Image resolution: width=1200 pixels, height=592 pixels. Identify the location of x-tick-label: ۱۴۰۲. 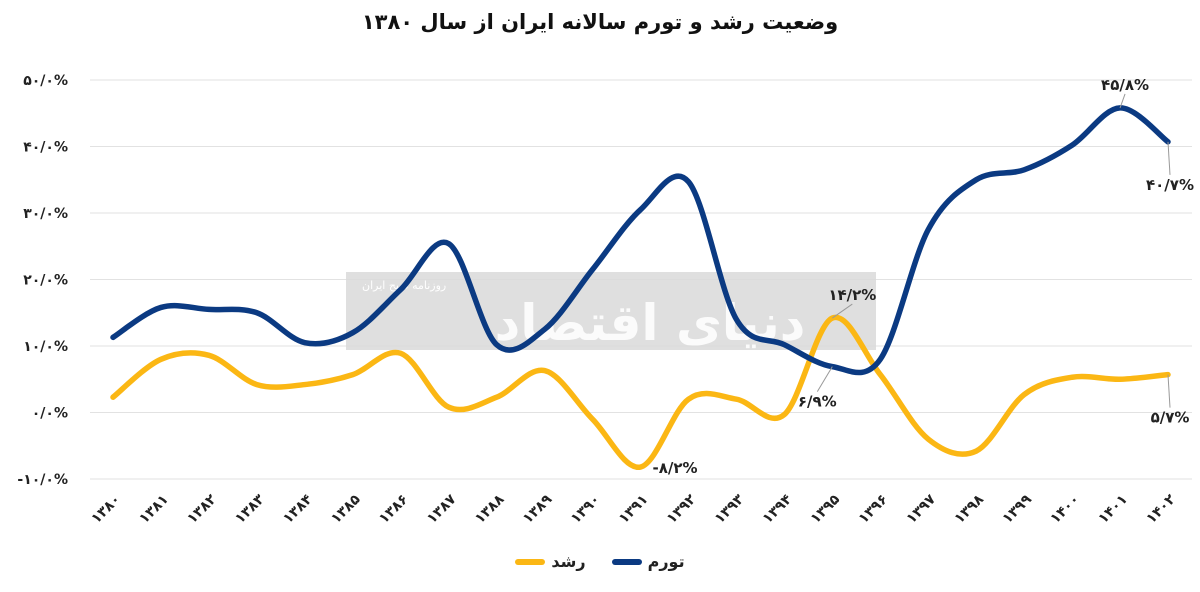
(1161, 509).